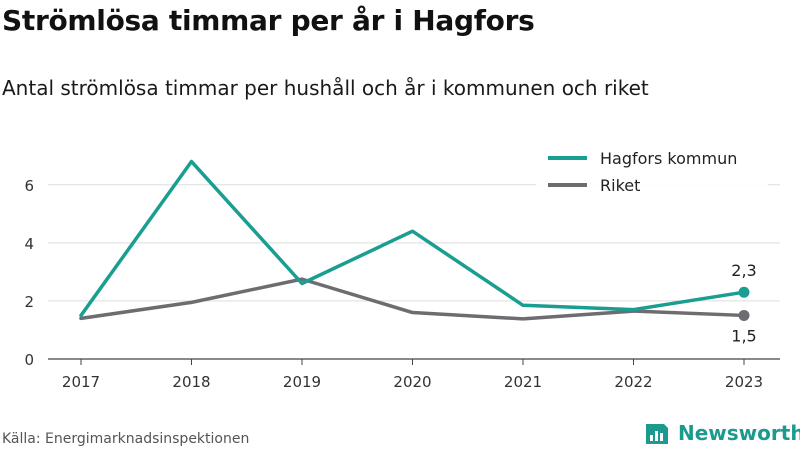  I want to click on legend-label: Riket, so click(620, 185).